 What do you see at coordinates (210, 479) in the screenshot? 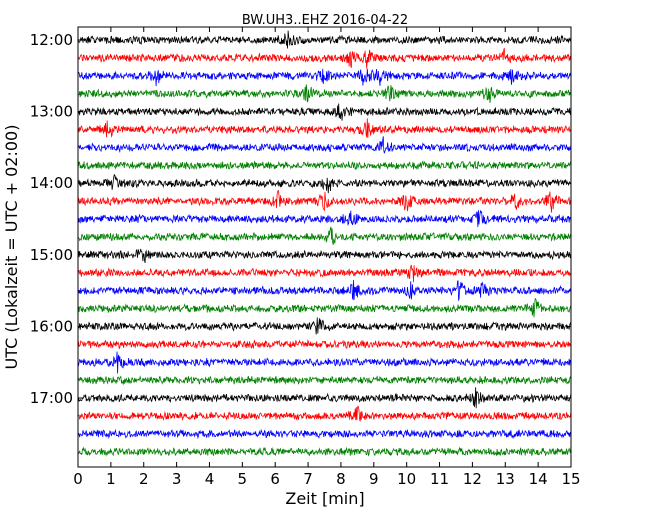
I see `x-tick-label: 4` at bounding box center [210, 479].